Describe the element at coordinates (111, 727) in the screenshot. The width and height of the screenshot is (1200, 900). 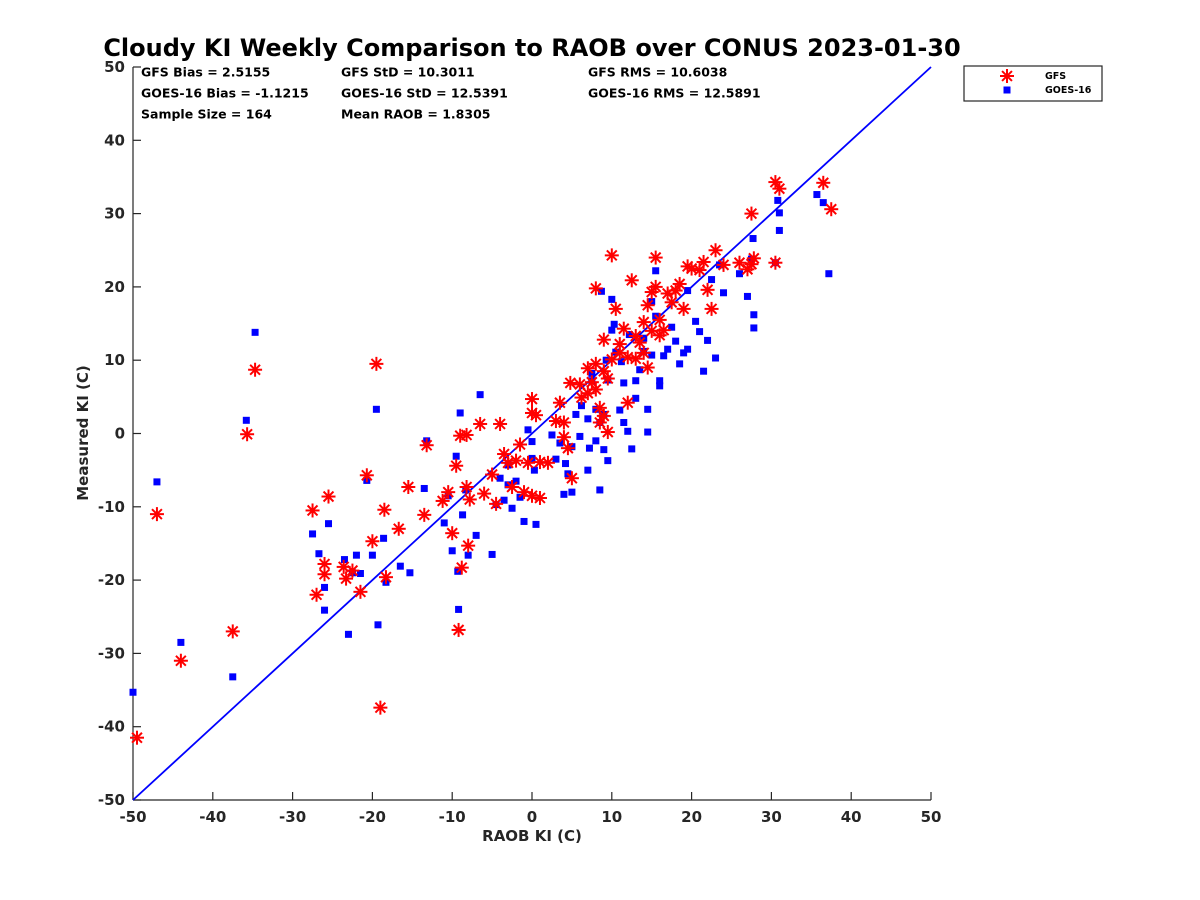
I see `y-tick-label: -40` at that location.